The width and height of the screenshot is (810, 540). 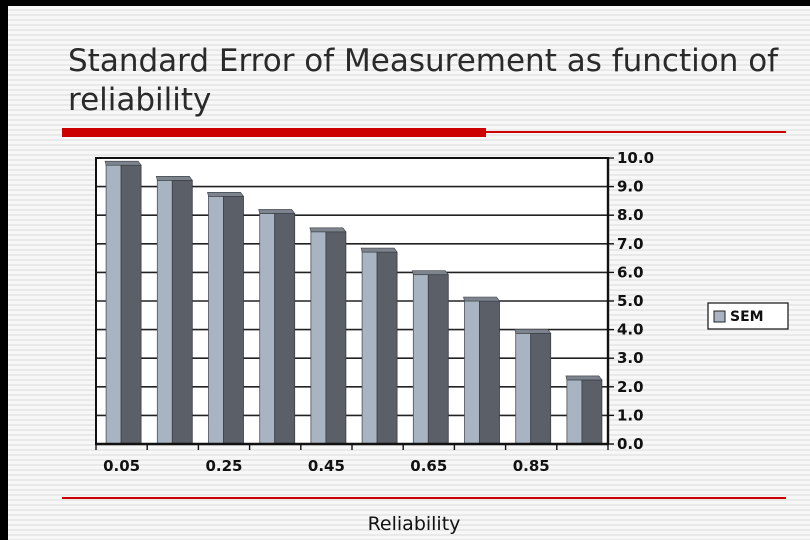 I want to click on x-axis-title: Reliability, so click(x=414, y=524).